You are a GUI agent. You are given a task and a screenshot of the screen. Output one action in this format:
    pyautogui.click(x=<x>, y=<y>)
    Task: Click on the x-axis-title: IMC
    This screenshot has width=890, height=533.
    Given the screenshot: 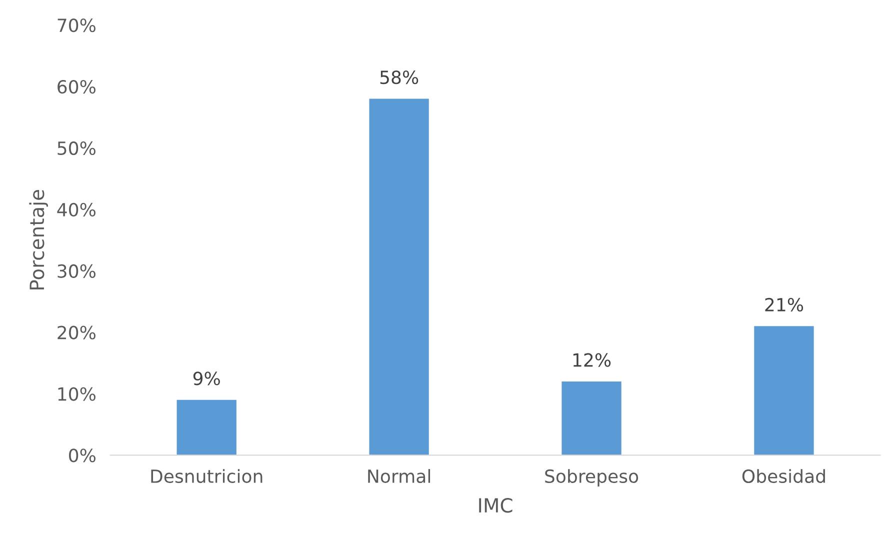 What is the action you would take?
    pyautogui.click(x=495, y=505)
    